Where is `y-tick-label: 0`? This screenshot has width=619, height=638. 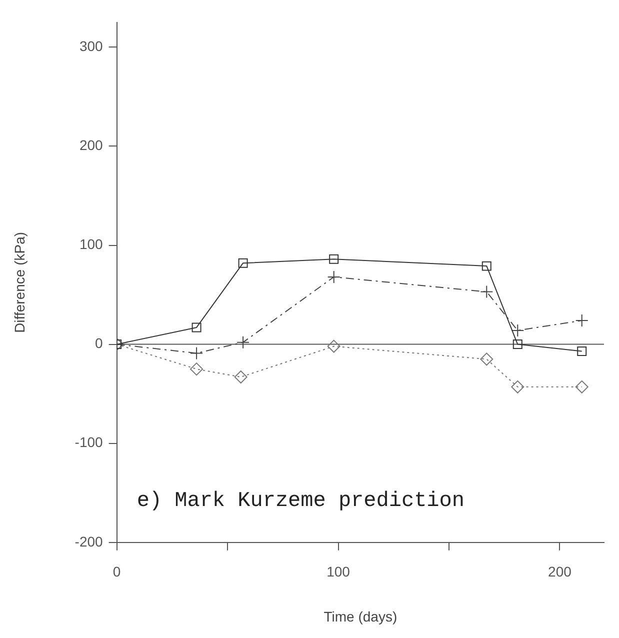
y-tick-label: 0 is located at coordinates (99, 343).